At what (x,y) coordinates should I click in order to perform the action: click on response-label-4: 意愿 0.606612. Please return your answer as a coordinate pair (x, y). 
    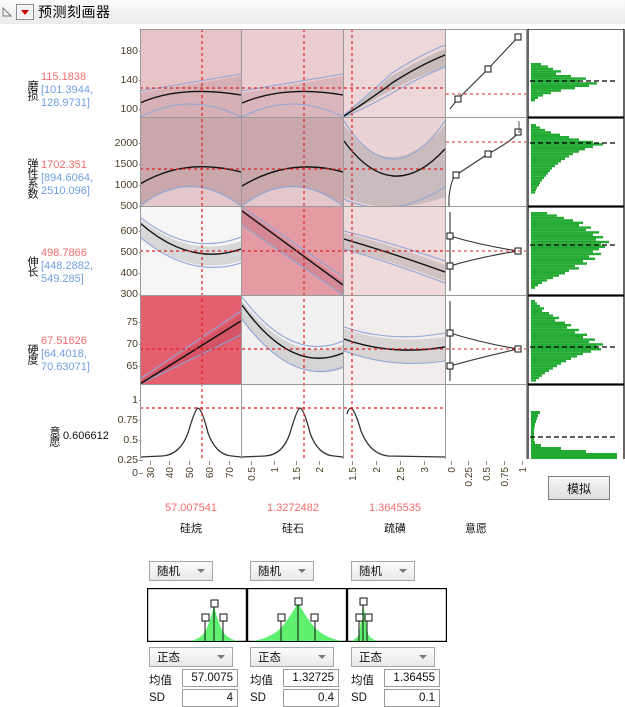
    Looking at the image, I should click on (70, 436).